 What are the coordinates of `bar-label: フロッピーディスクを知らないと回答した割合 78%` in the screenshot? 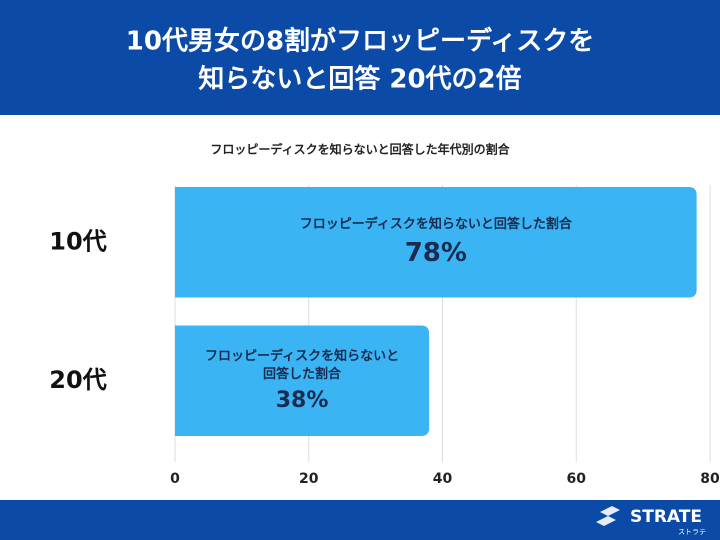 It's located at (436, 242).